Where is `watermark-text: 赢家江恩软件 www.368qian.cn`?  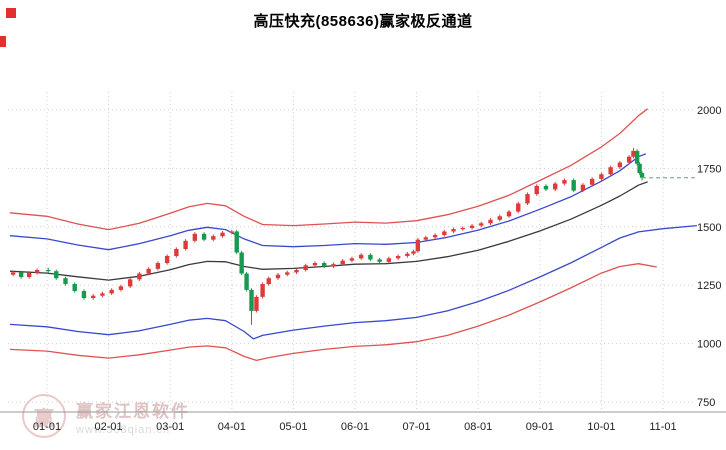
watermark-text: 赢家江恩软件 www.368qian.cn is located at coordinates (133, 416).